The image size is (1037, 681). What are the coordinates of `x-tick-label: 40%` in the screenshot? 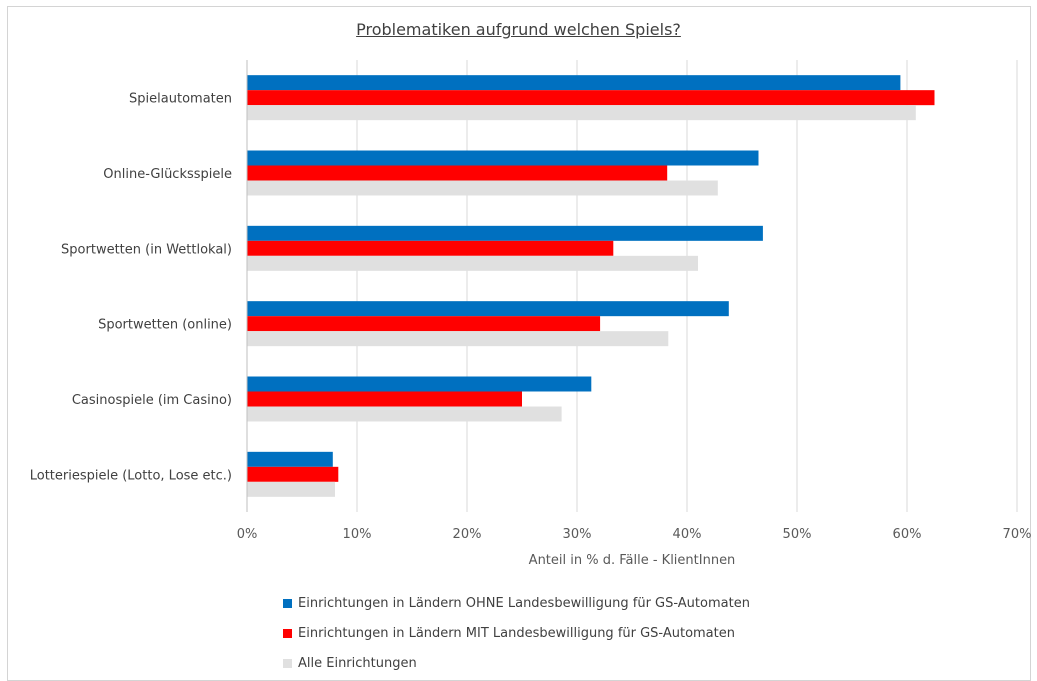 It's located at (687, 534).